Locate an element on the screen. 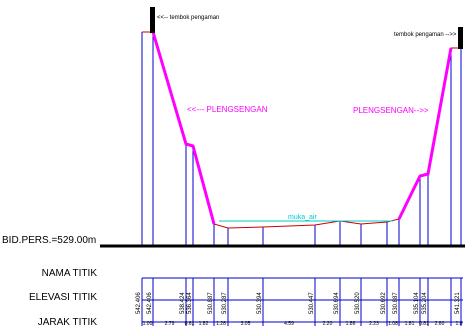 The image size is (465, 331). table-grid is located at coordinates (302, 301).